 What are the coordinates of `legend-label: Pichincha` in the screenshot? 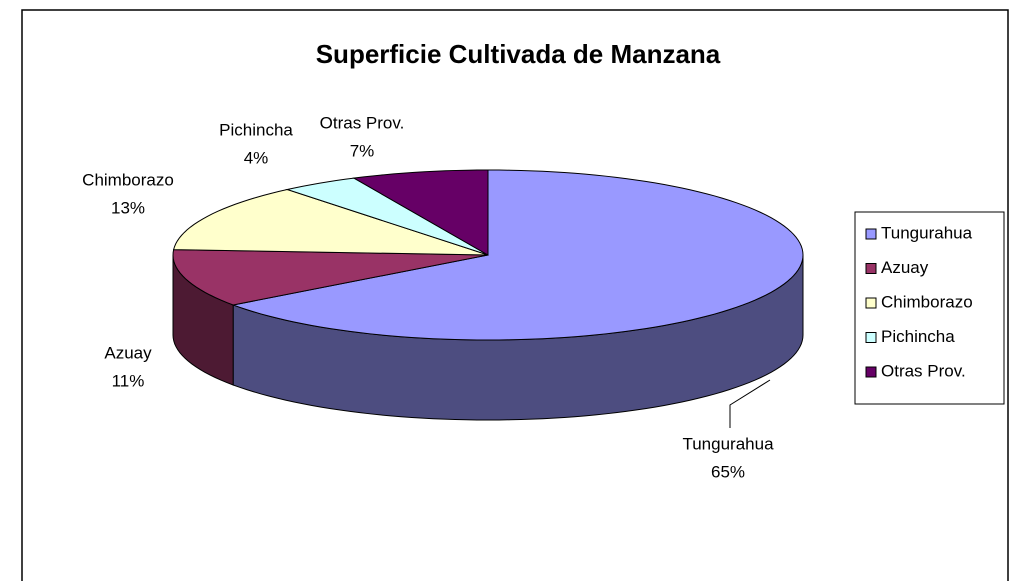 It's located at (918, 336).